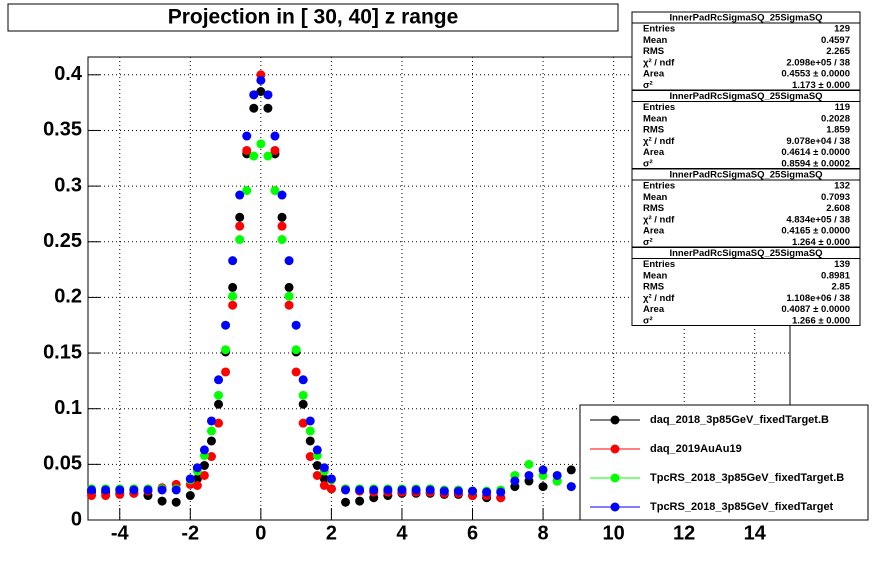 The height and width of the screenshot is (578, 878). What do you see at coordinates (68, 185) in the screenshot?
I see `y-tick-label: 0.3` at bounding box center [68, 185].